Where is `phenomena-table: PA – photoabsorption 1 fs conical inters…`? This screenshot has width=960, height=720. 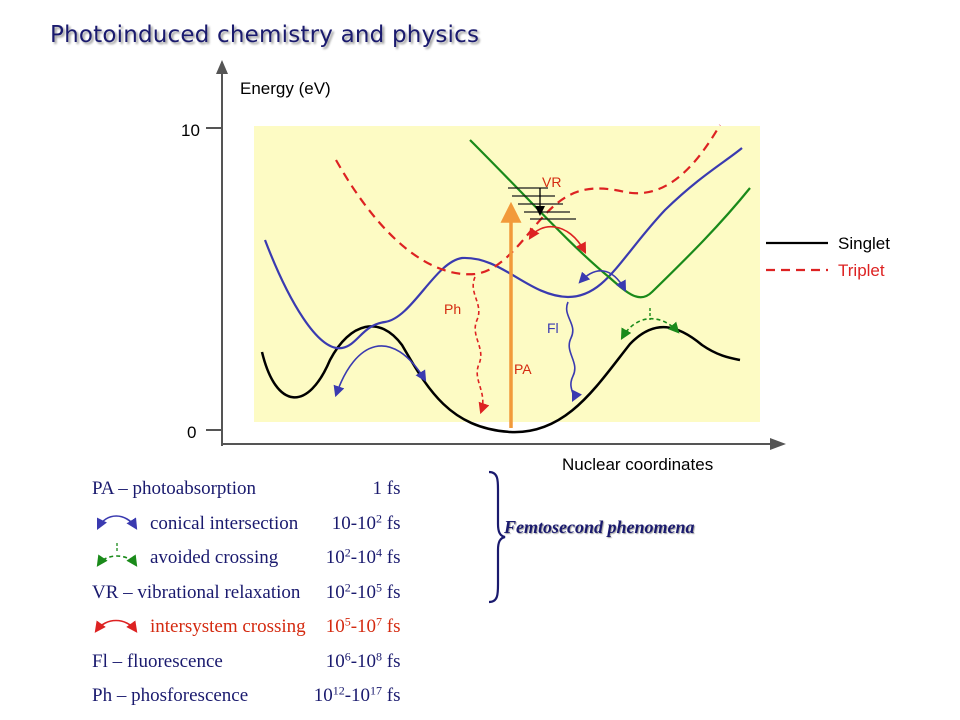 phenomena-table: PA – photoabsorption 1 fs conical inters… is located at coordinates (246, 593).